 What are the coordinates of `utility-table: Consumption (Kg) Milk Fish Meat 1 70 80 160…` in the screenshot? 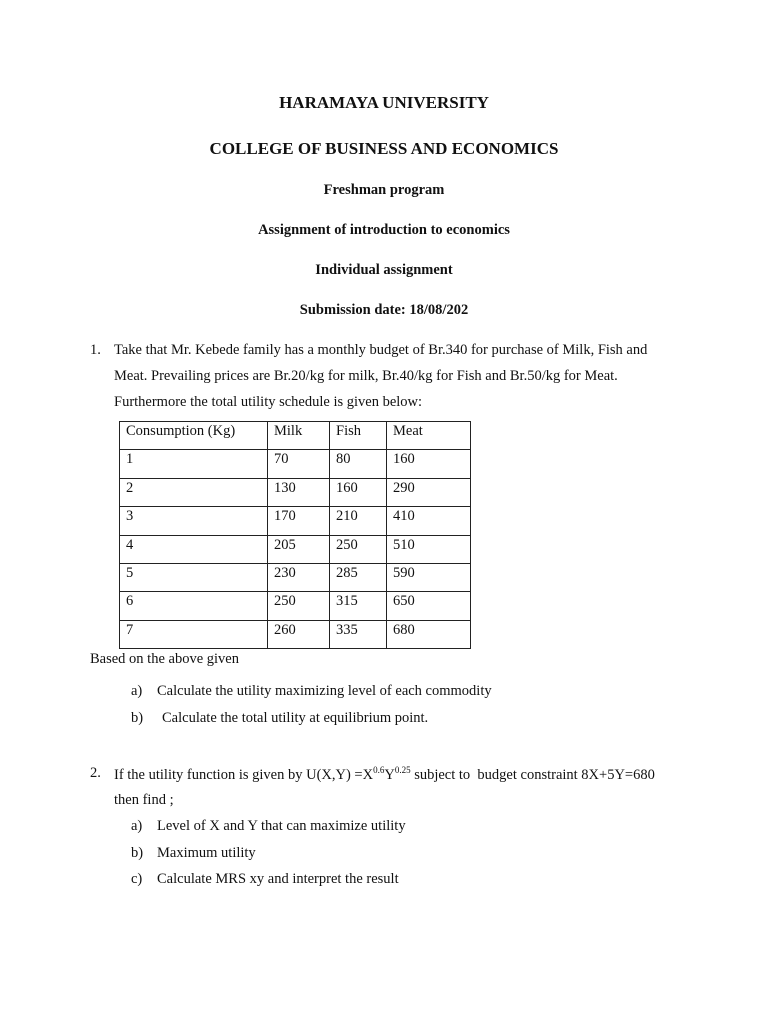 It's located at (295, 535).